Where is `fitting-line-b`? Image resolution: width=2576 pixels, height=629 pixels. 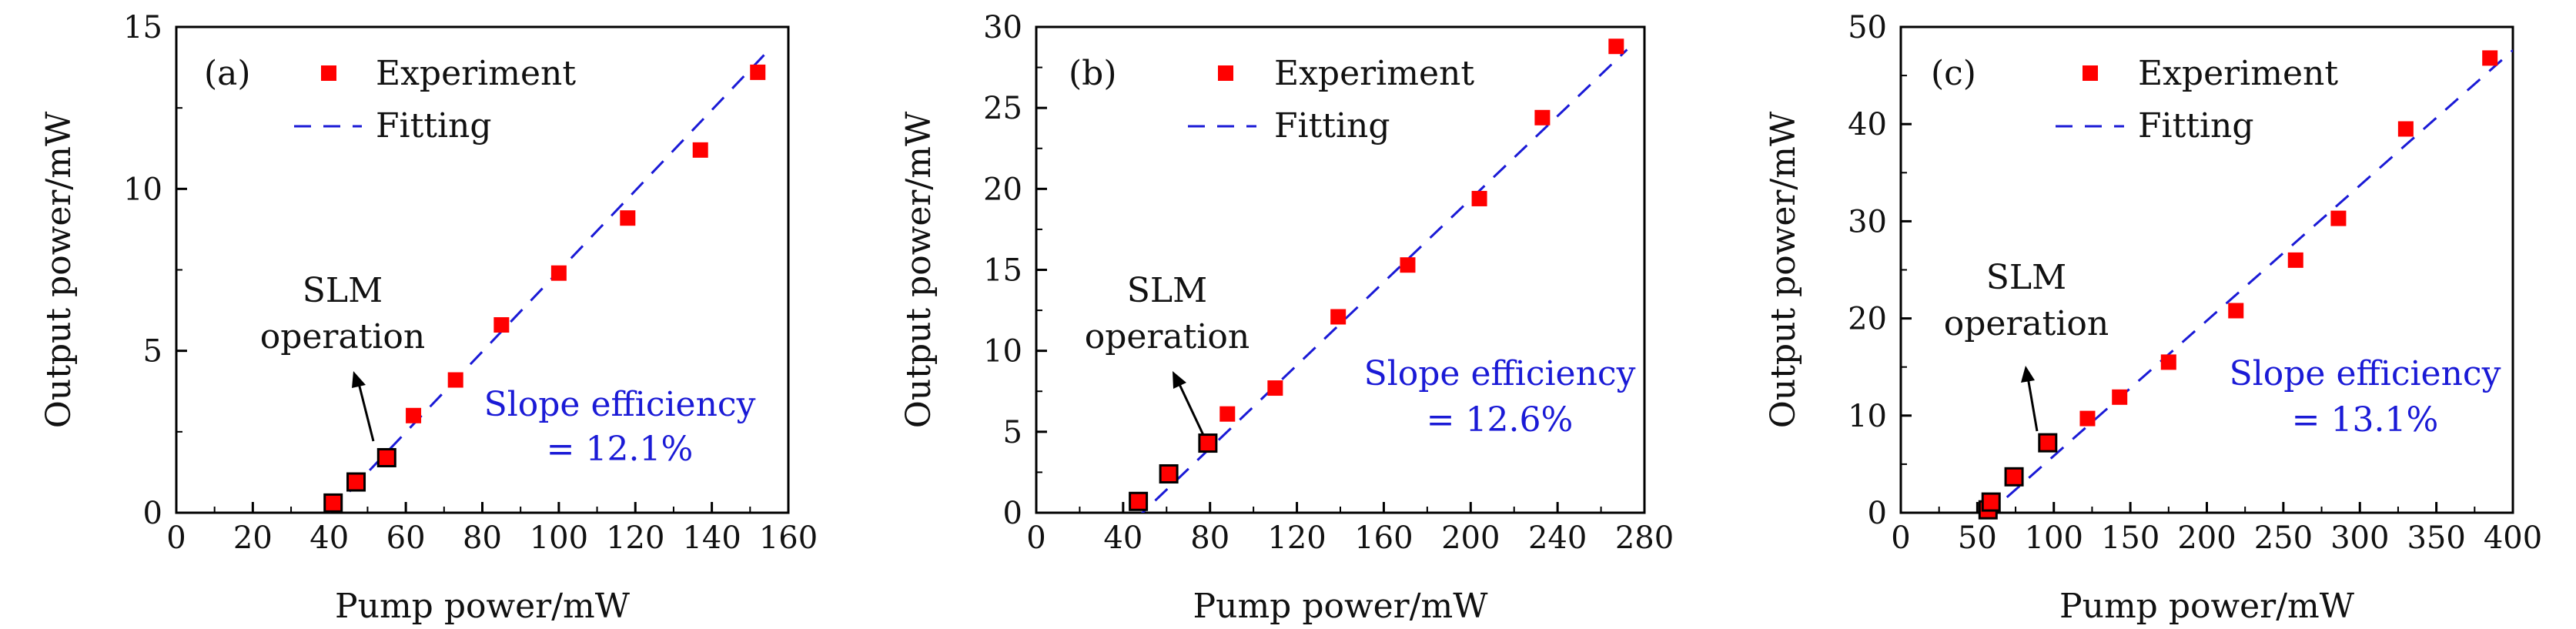 fitting-line-b is located at coordinates (1384, 281).